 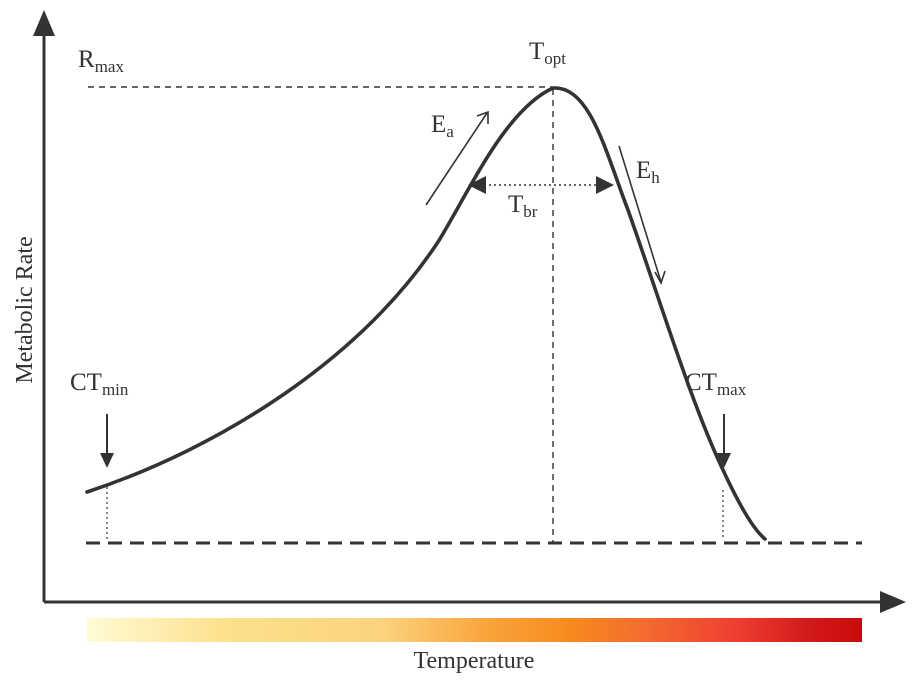 I want to click on y-axis-label: Metabolic Rate, so click(x=25, y=309).